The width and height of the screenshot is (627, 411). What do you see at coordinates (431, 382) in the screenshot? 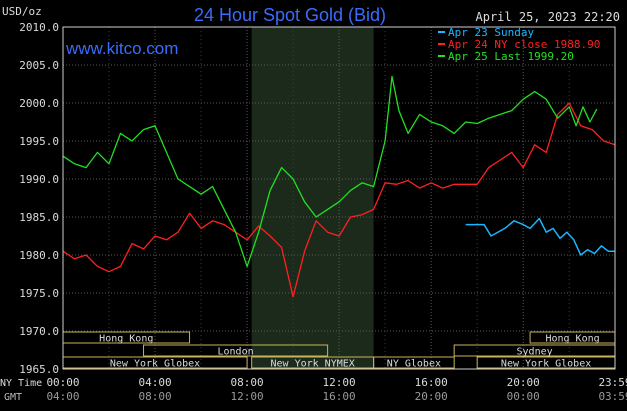
I see `x-tick-label-ny: 16:00` at bounding box center [431, 382].